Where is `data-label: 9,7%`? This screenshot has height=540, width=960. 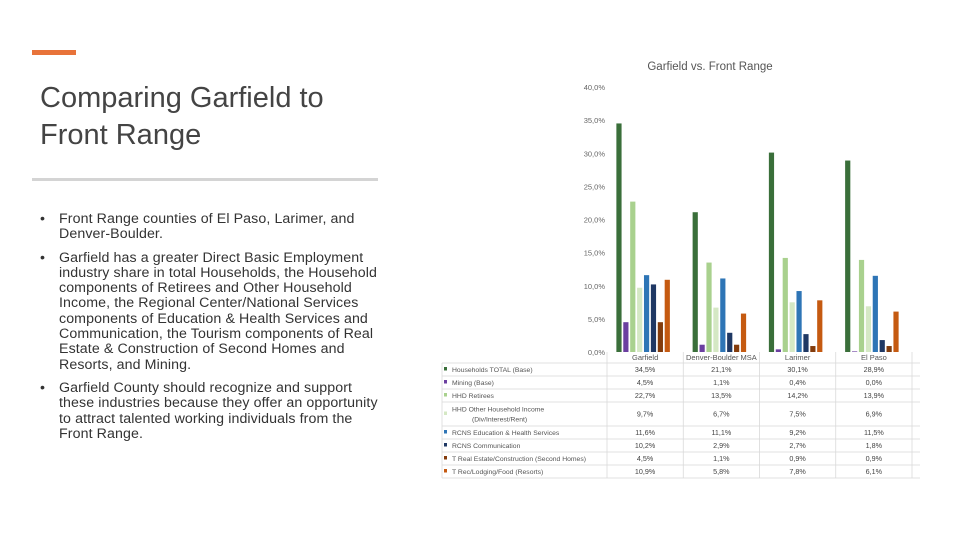
data-label: 9,7% is located at coordinates (645, 414).